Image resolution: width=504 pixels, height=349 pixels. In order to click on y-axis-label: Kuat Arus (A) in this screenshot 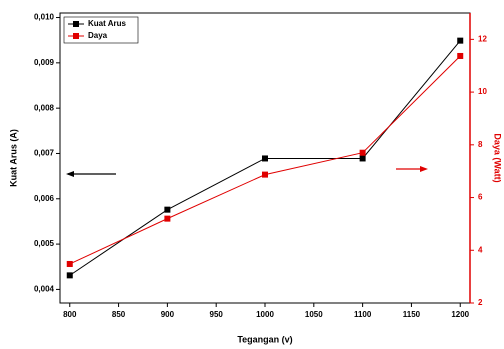, I will do `click(13, 158)`.